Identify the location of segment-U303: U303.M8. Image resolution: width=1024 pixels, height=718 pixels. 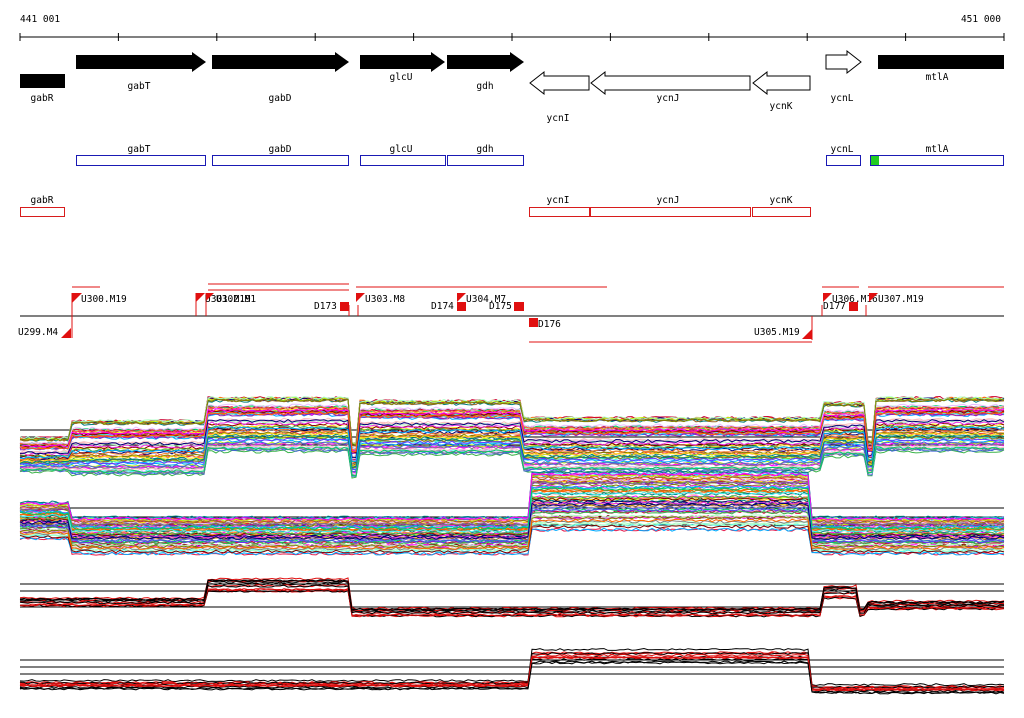
(380, 299).